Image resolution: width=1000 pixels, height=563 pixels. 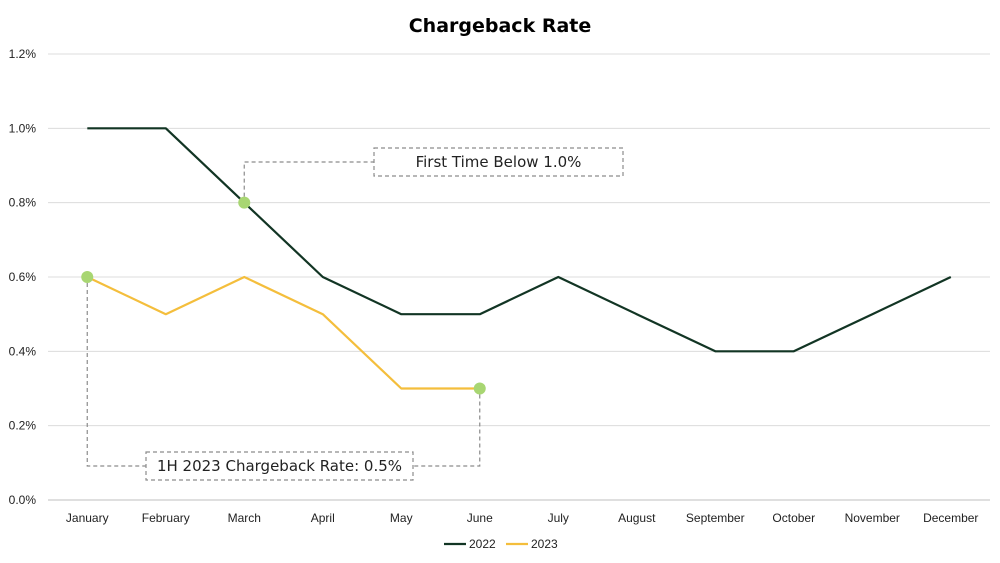 What do you see at coordinates (501, 544) in the screenshot?
I see `legend: 2022 2023` at bounding box center [501, 544].